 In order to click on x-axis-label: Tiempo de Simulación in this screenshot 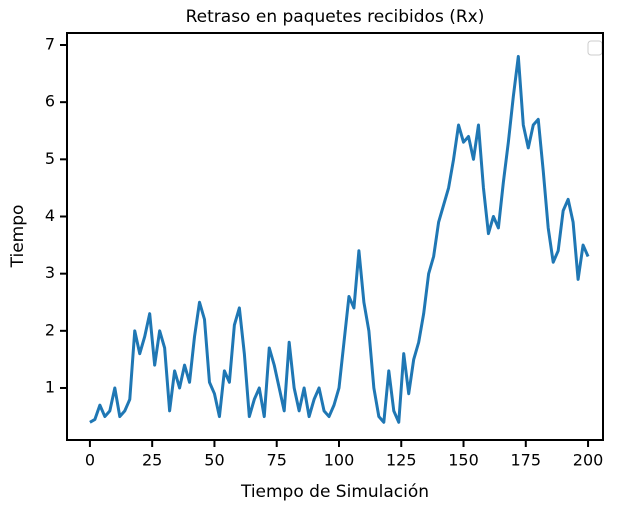, I will do `click(334, 492)`.